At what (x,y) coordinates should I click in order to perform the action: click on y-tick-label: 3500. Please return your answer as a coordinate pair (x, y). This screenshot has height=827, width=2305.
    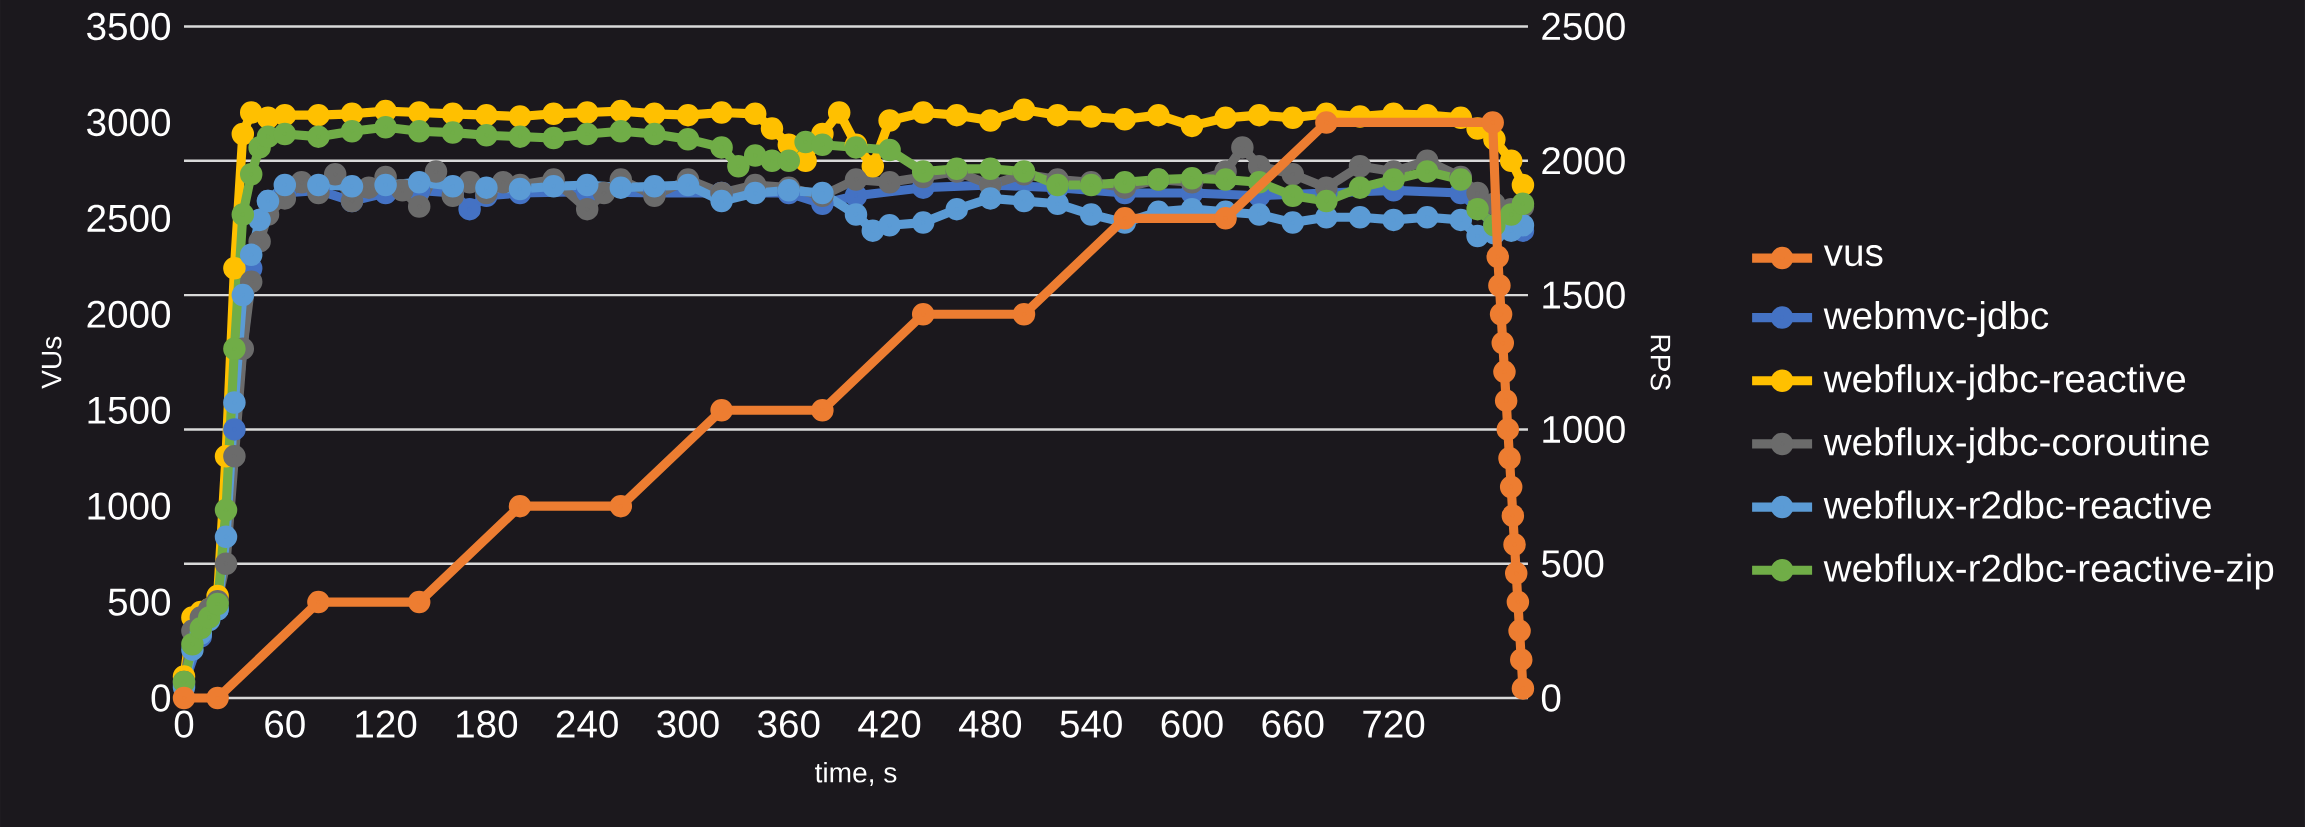
    Looking at the image, I should click on (129, 26).